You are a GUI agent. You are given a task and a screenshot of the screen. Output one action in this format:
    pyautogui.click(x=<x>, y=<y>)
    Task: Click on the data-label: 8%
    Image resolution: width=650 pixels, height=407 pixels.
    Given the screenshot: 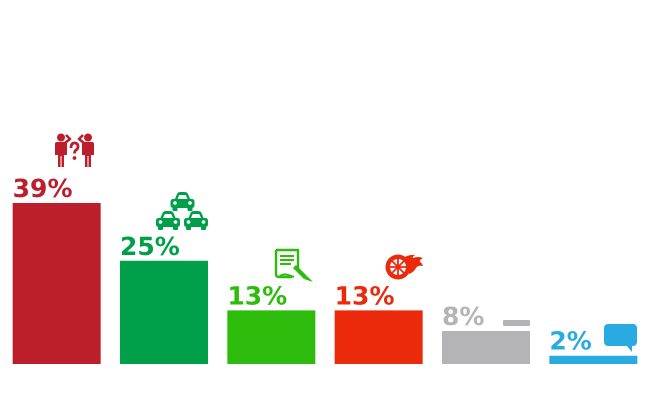 What is the action you would take?
    pyautogui.click(x=463, y=316)
    